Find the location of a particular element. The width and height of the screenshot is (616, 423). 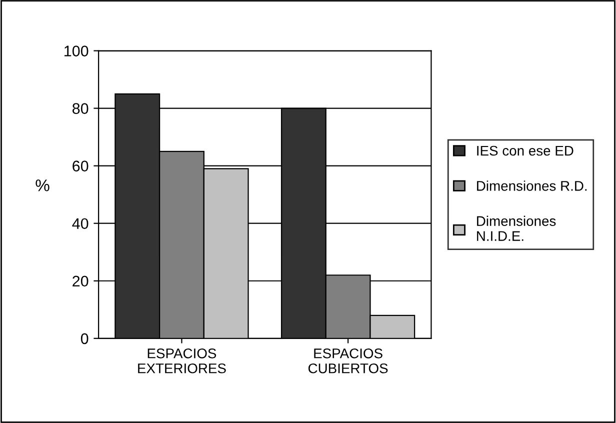

y-axis-title: % is located at coordinates (43, 186).